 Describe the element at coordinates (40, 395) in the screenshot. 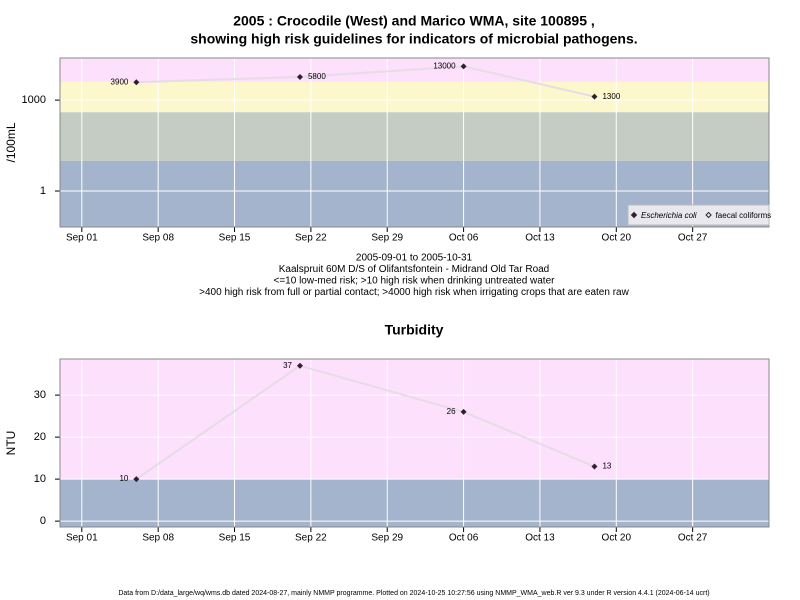

I see `y-tick-label: 30` at that location.